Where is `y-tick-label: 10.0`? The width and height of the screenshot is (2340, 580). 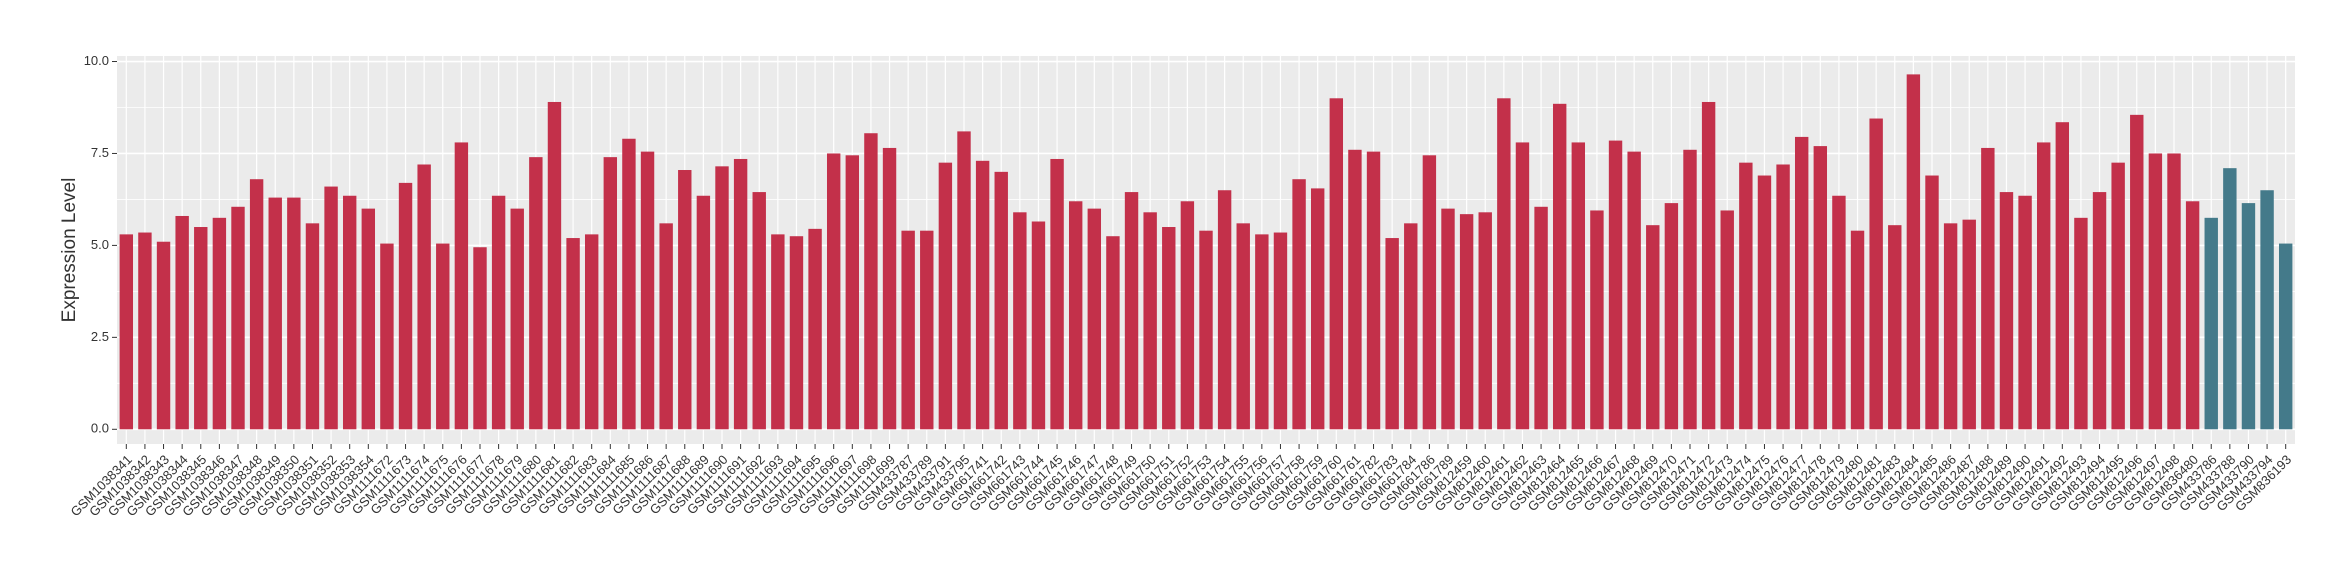 y-tick-label: 10.0 is located at coordinates (96, 60).